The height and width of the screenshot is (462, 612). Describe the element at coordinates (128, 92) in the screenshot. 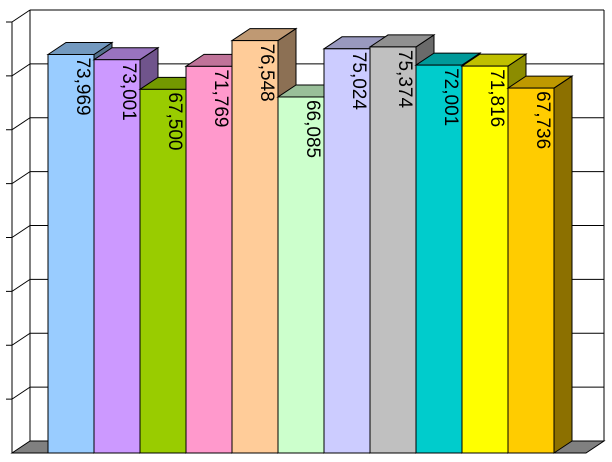

I see `value-label: 73,001` at that location.